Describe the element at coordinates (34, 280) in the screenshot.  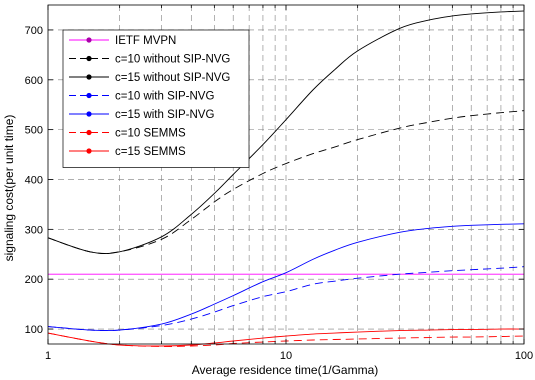
I see `y-tick-label: 200` at that location.